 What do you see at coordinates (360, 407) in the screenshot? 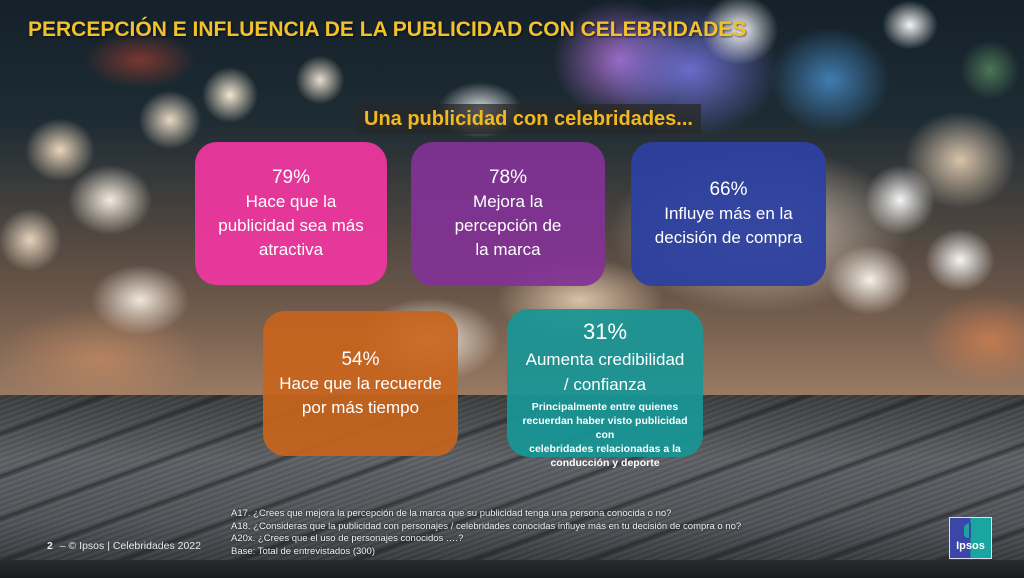
I see `stat-label-line: por más tiempo` at bounding box center [360, 407].